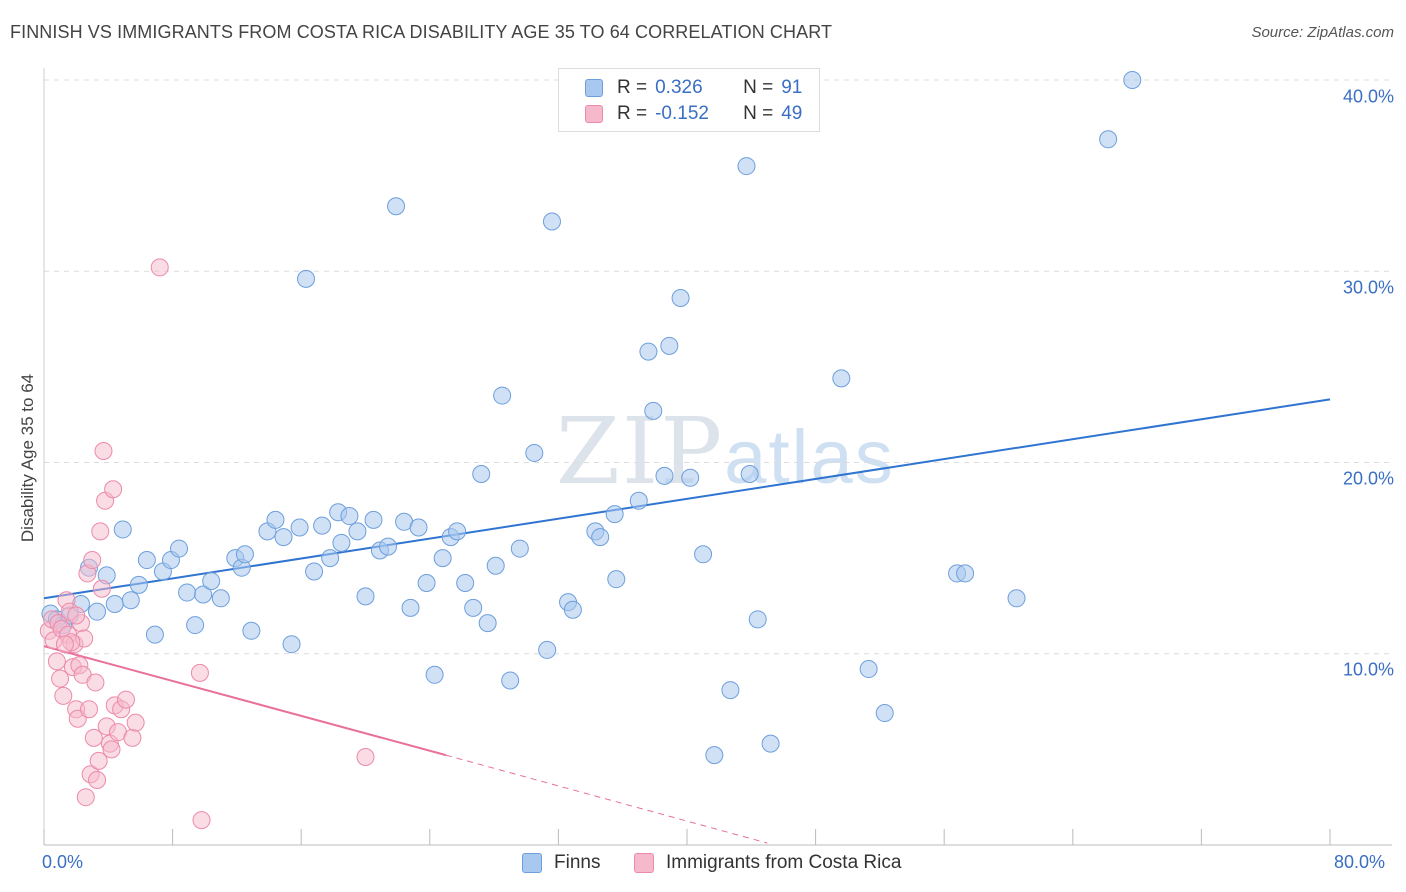 This screenshot has width=1406, height=892. I want to click on y-axis-label: Disability Age 35 to 64, so click(27, 458).